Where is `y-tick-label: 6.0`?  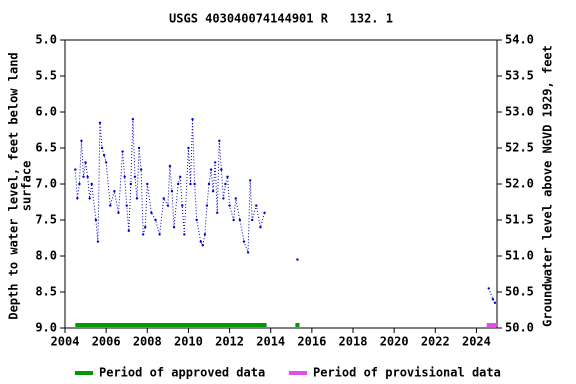
y-tick-label: 6.0 is located at coordinates (46, 112).